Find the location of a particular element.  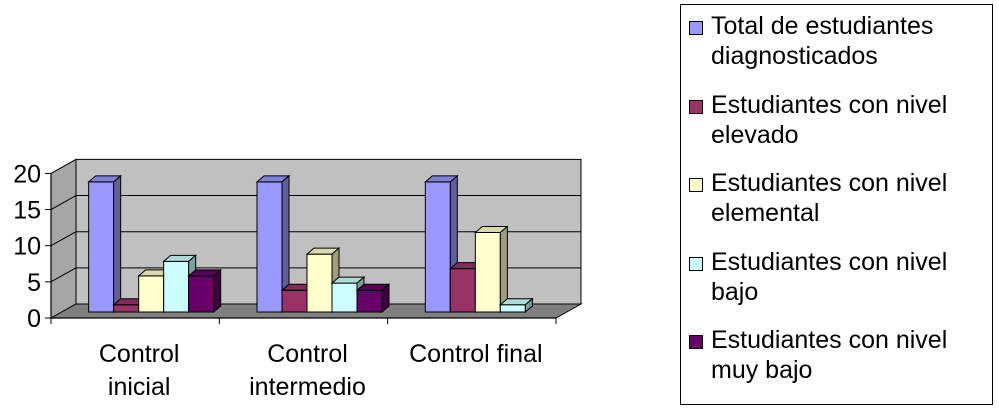

legend-label: Estudiantes con nivel bajo is located at coordinates (851, 277).